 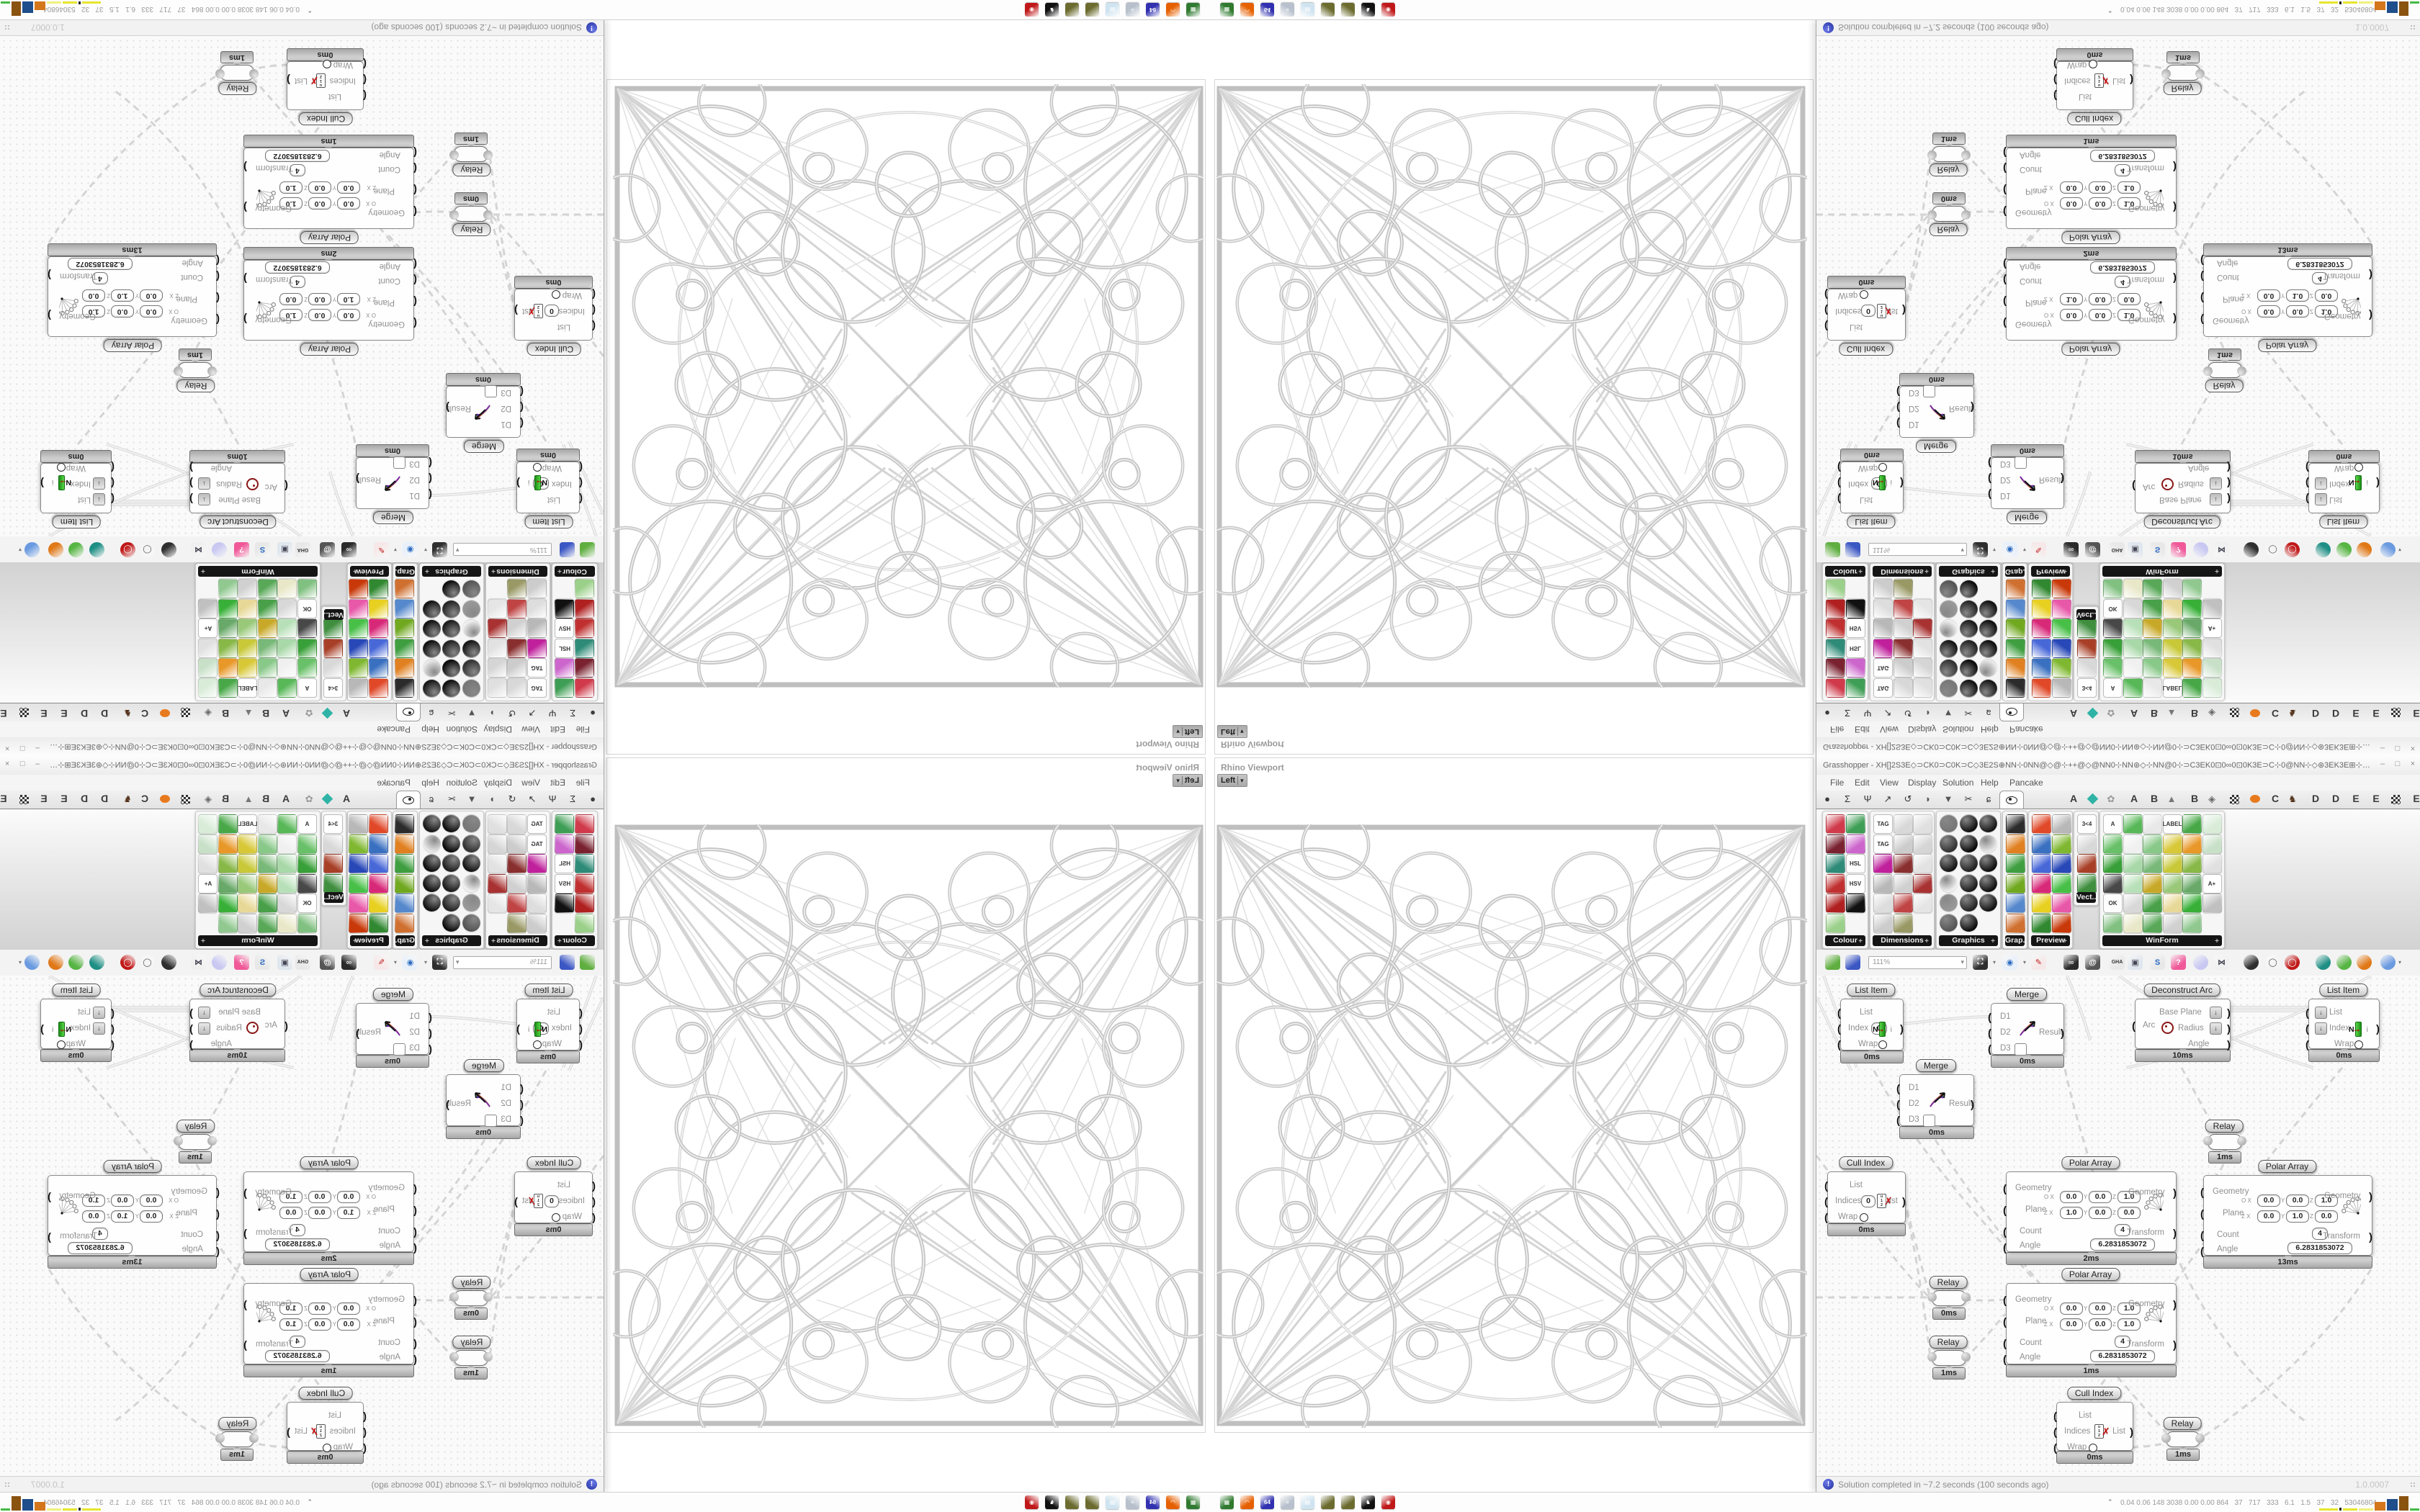 I want to click on palette-icon: A, so click(x=307, y=688).